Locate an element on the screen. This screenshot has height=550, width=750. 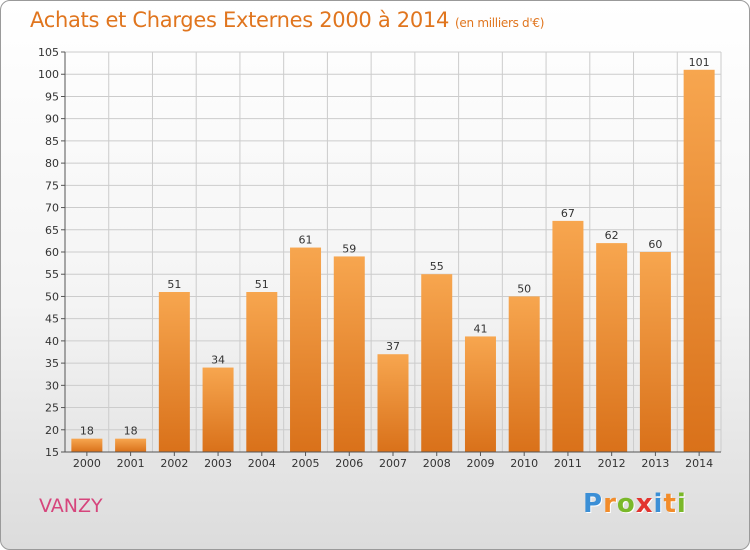
bar-value-label: 101 is located at coordinates (699, 62).